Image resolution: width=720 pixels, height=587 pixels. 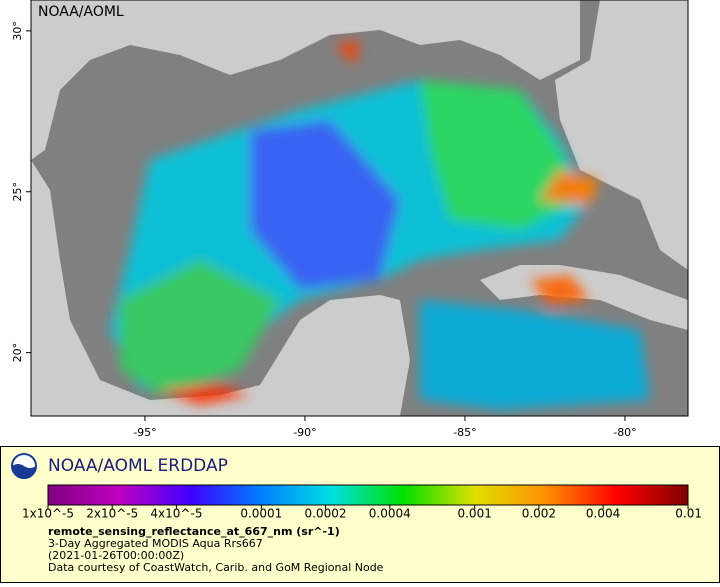 What do you see at coordinates (155, 543) in the screenshot?
I see `legend-line: 3-Day Aggregated MODIS Aqua Rrs667` at bounding box center [155, 543].